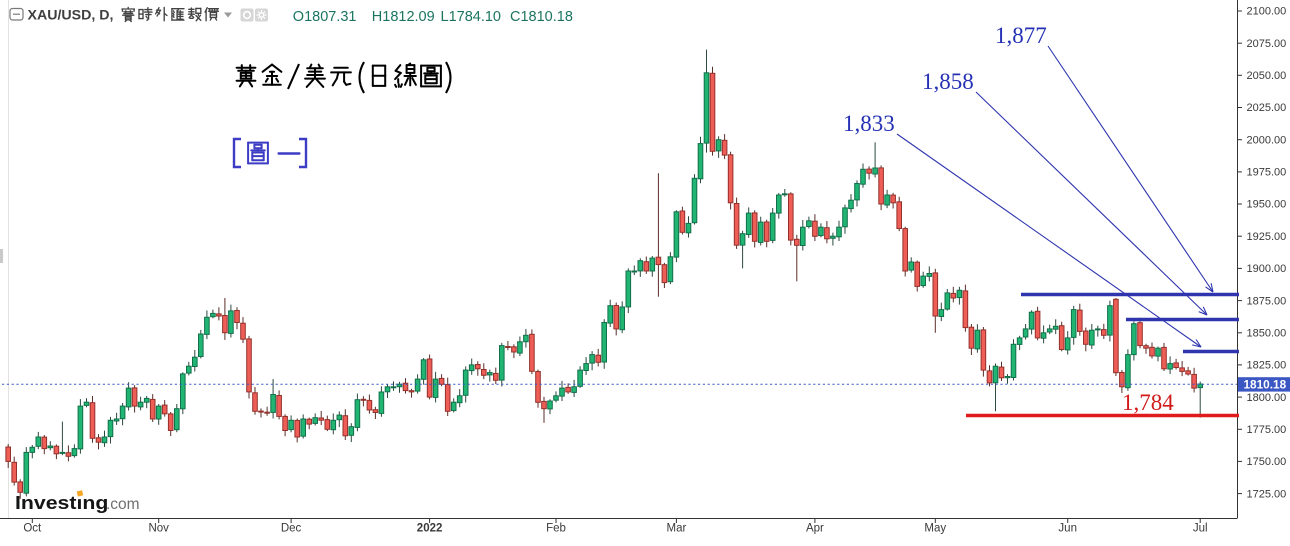 The width and height of the screenshot is (1290, 546). I want to click on svg-text: 2000.00, so click(1267, 140).